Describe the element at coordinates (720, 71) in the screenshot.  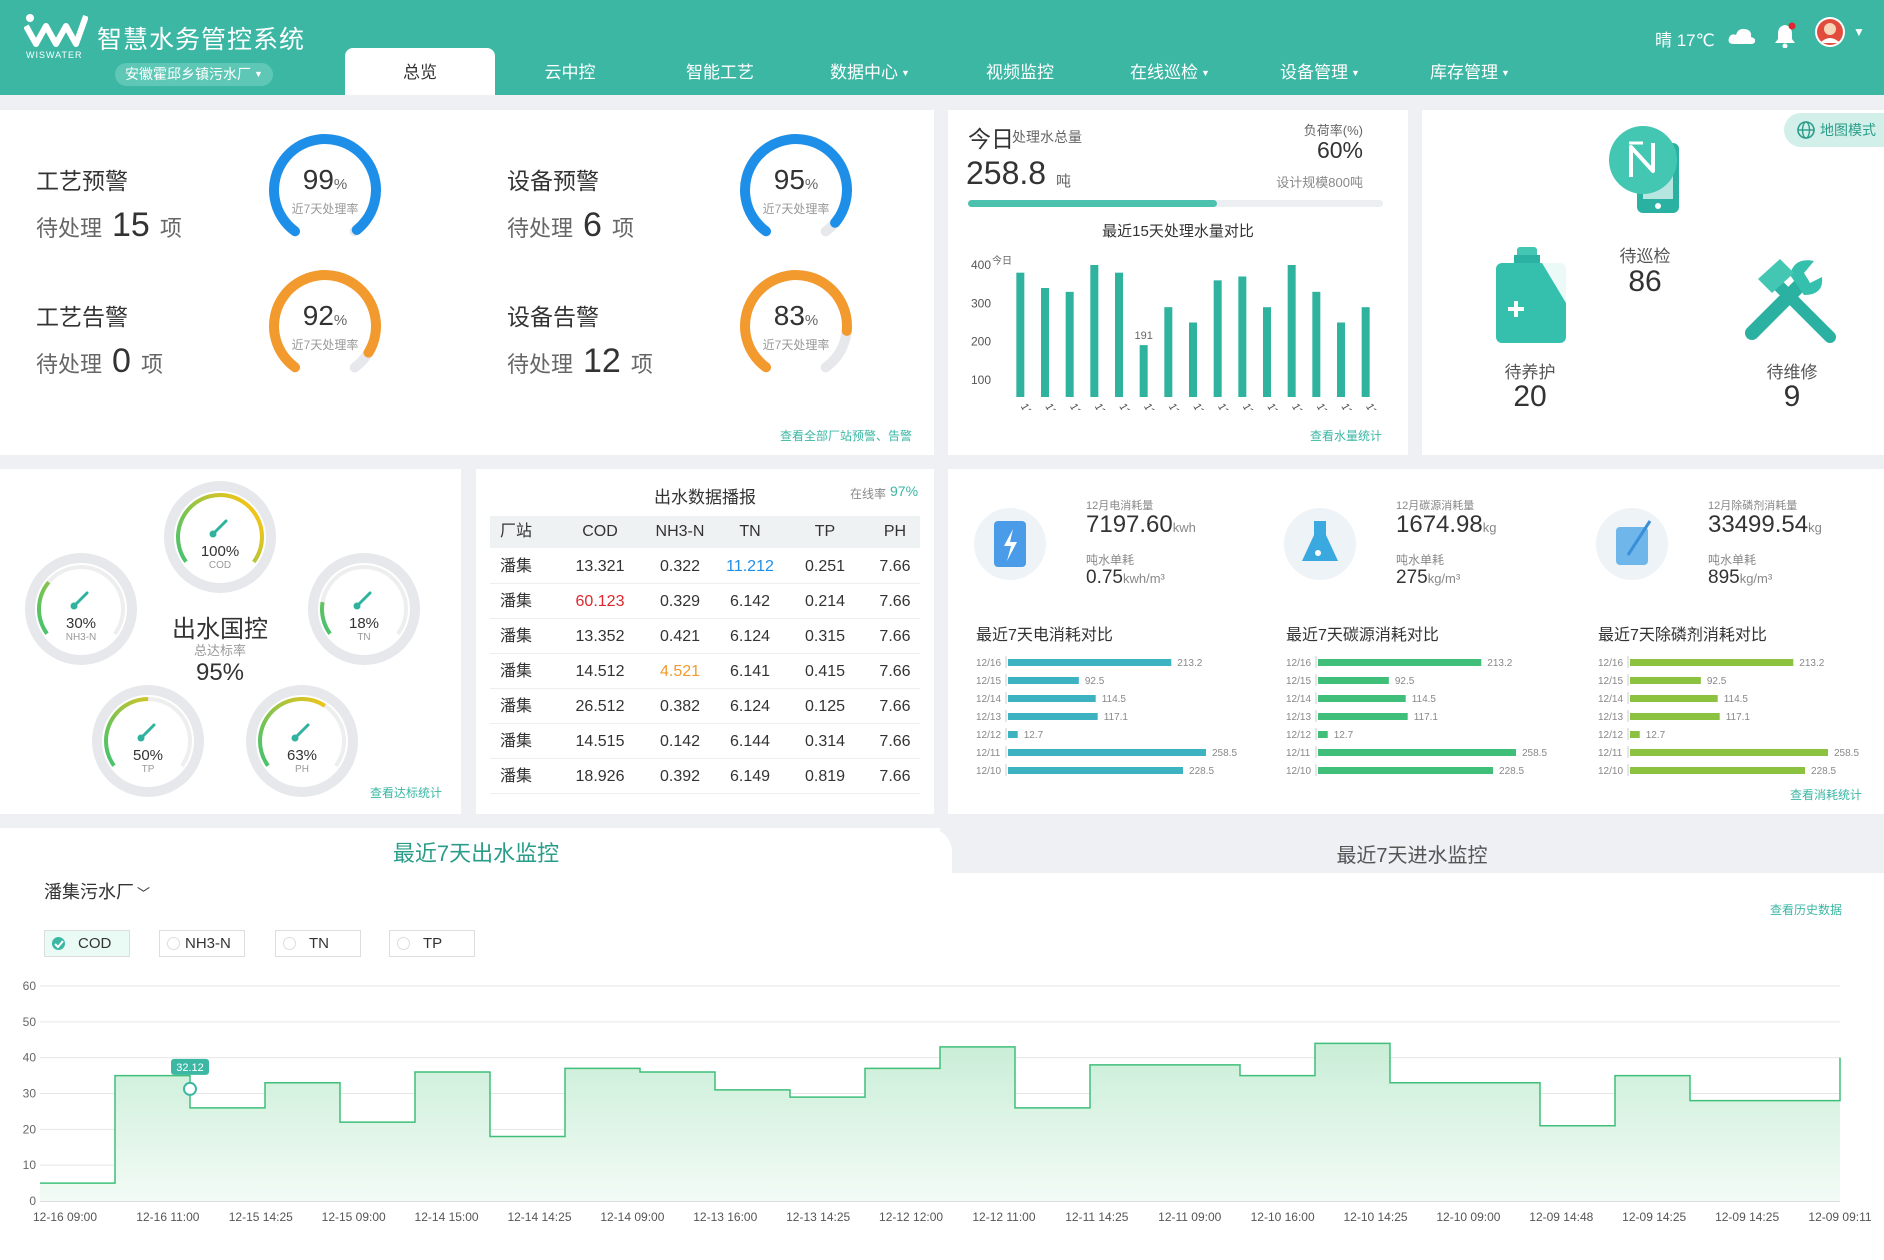
I see `nav-tab-2: 智能工艺` at that location.